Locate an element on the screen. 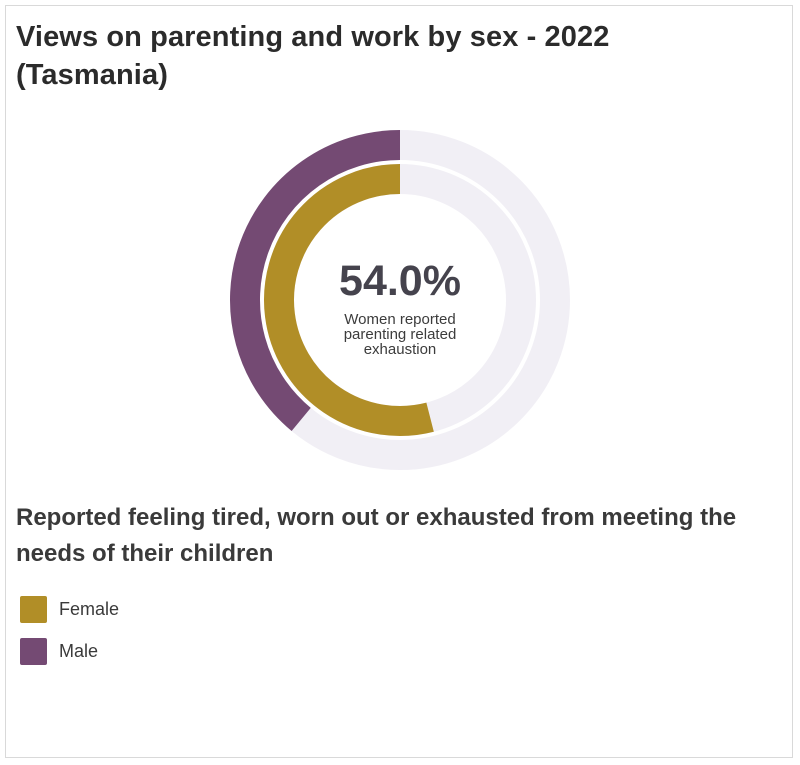 Image resolution: width=800 pixels, height=765 pixels. female-arc is located at coordinates (349, 300).